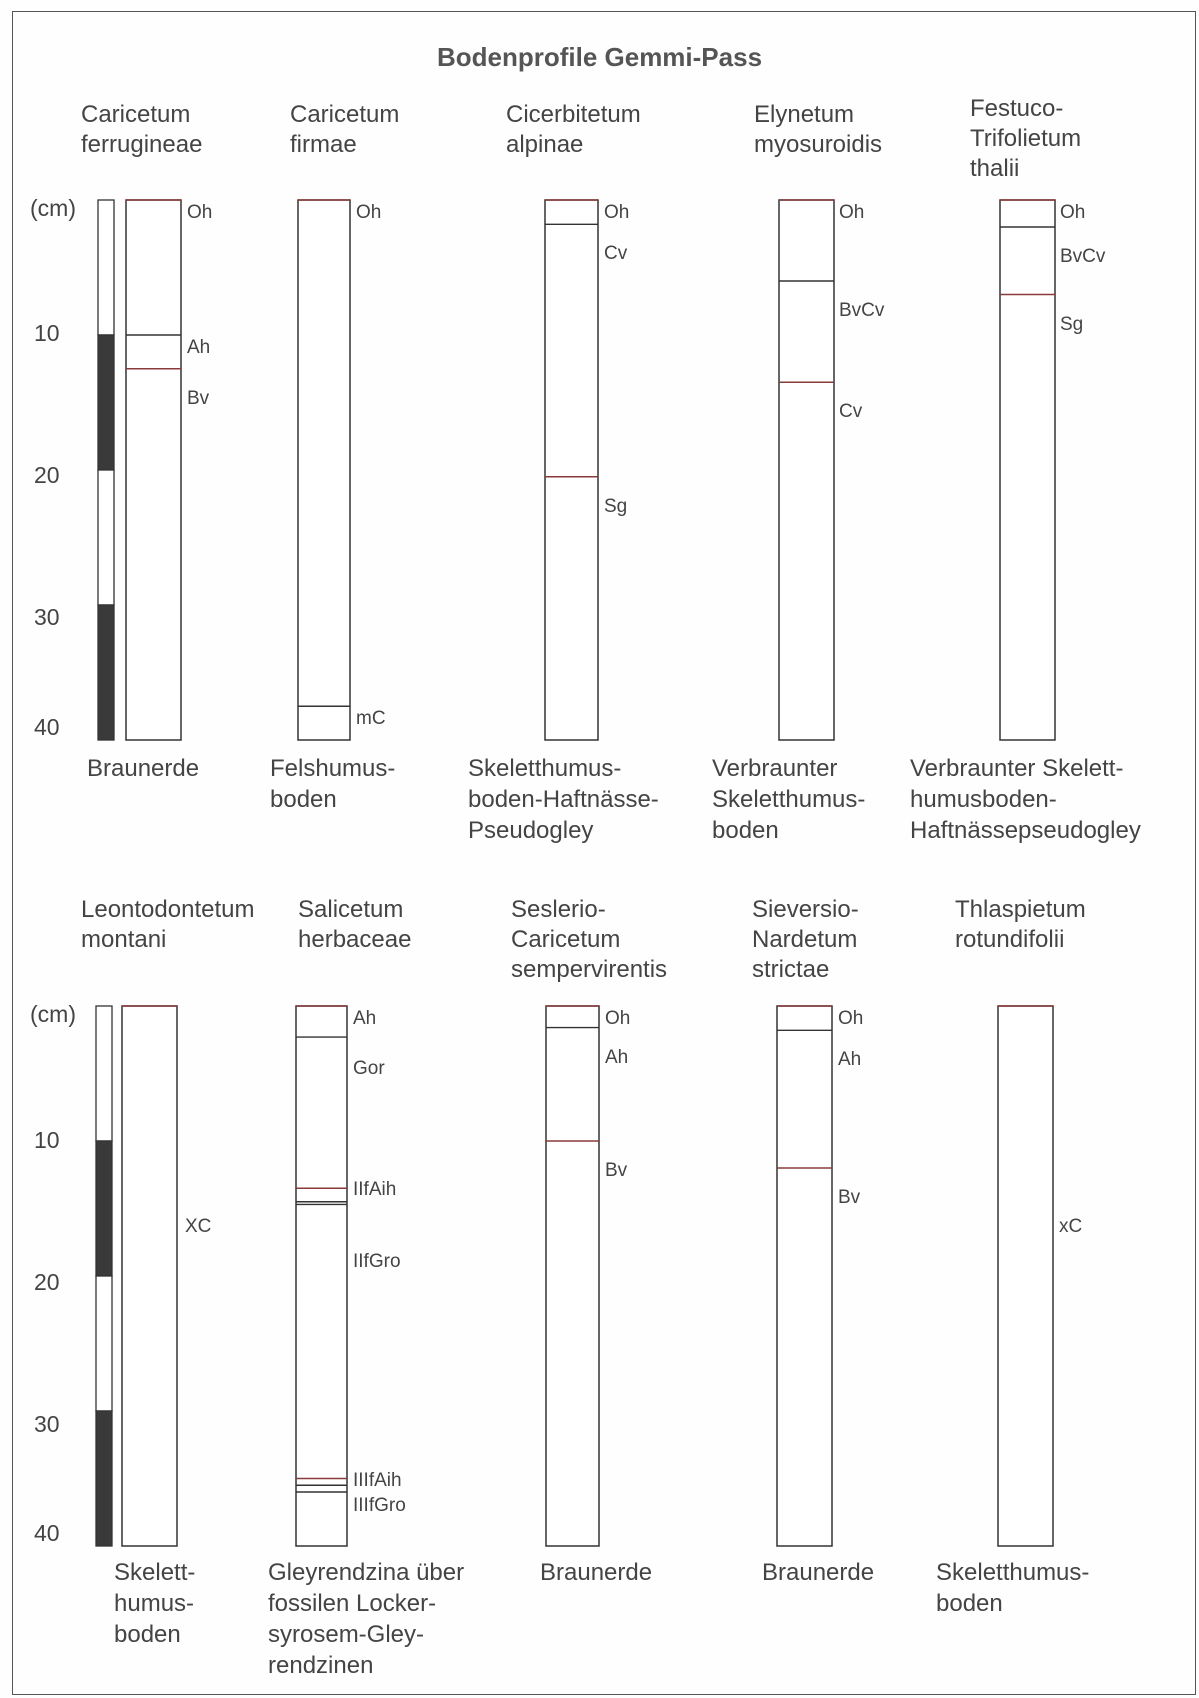 The width and height of the screenshot is (1199, 1698). Describe the element at coordinates (818, 129) in the screenshot. I see `association-name: Elynetum myosuroidis` at that location.